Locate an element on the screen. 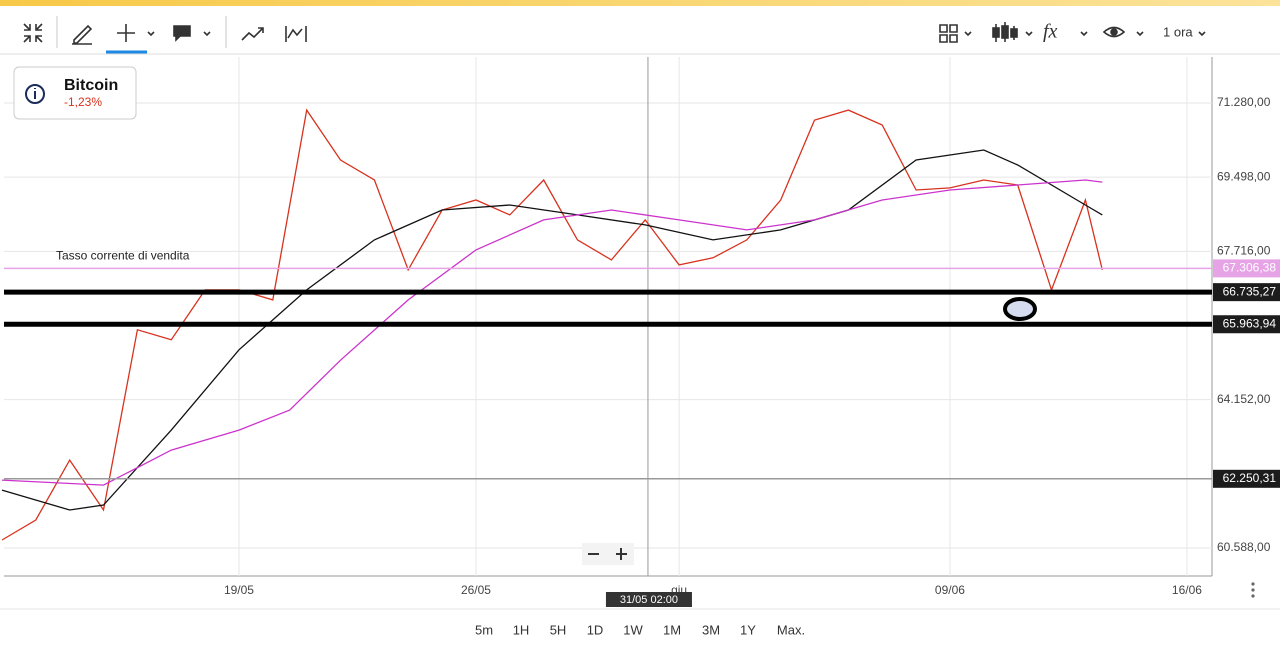 The image size is (1280, 655). collapse-icon is located at coordinates (33, 33).